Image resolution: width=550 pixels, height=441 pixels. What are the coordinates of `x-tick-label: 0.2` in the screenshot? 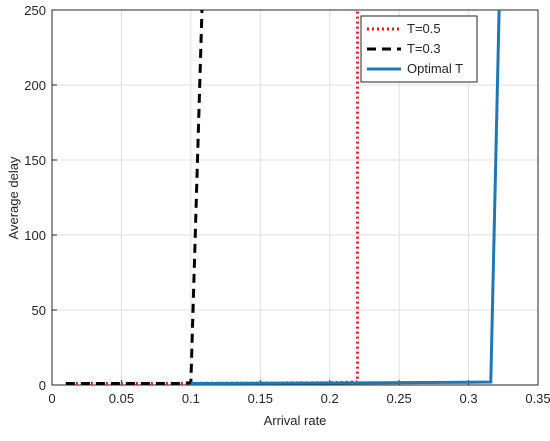 It's located at (330, 398).